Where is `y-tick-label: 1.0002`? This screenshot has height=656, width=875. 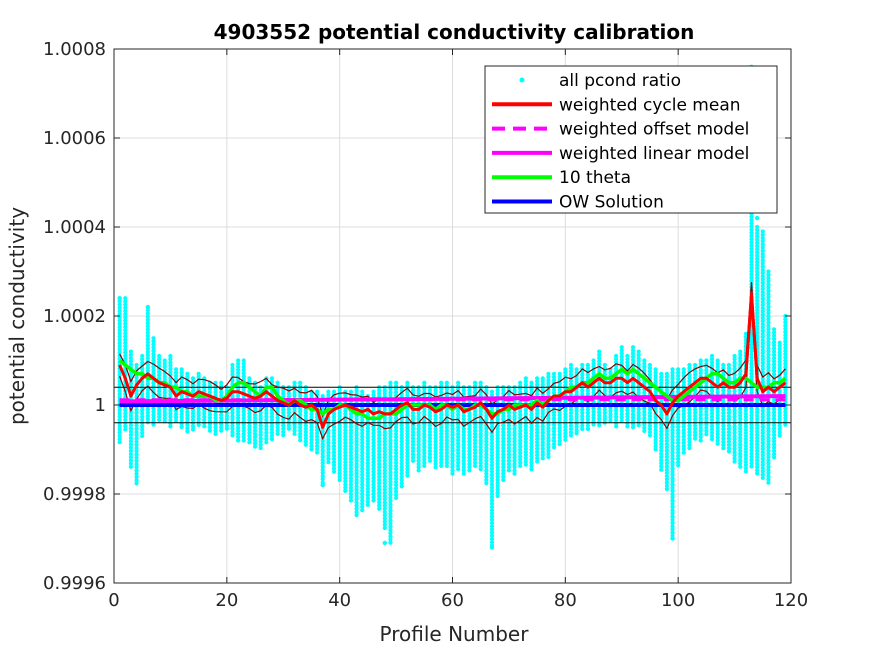 y-tick-label: 1.0002 is located at coordinates (74, 316).